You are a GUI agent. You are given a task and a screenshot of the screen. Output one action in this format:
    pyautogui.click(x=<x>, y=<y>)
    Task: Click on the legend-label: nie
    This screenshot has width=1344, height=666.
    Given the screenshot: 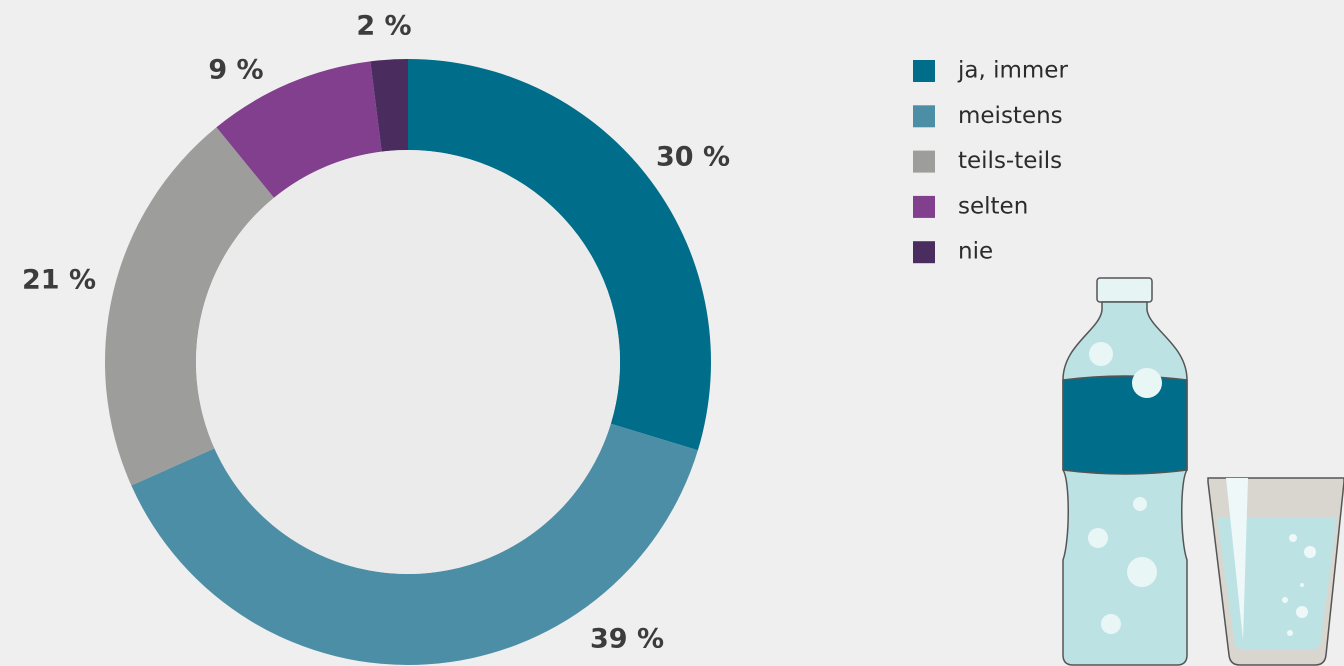 What is the action you would take?
    pyautogui.click(x=975, y=252)
    